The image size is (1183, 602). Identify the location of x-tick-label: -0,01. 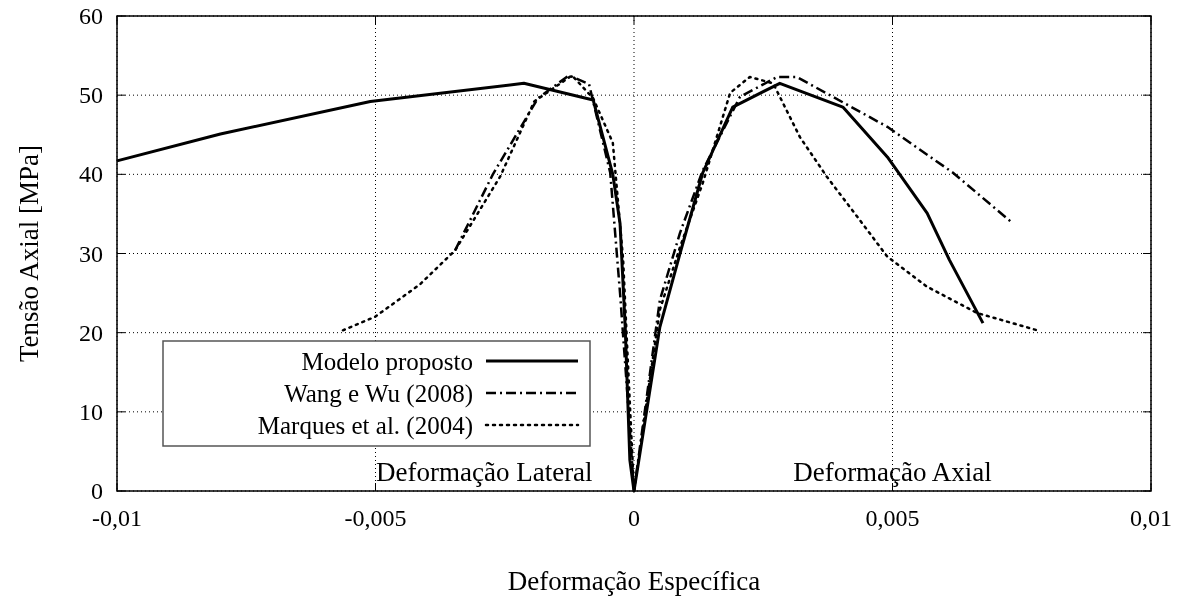
(117, 518).